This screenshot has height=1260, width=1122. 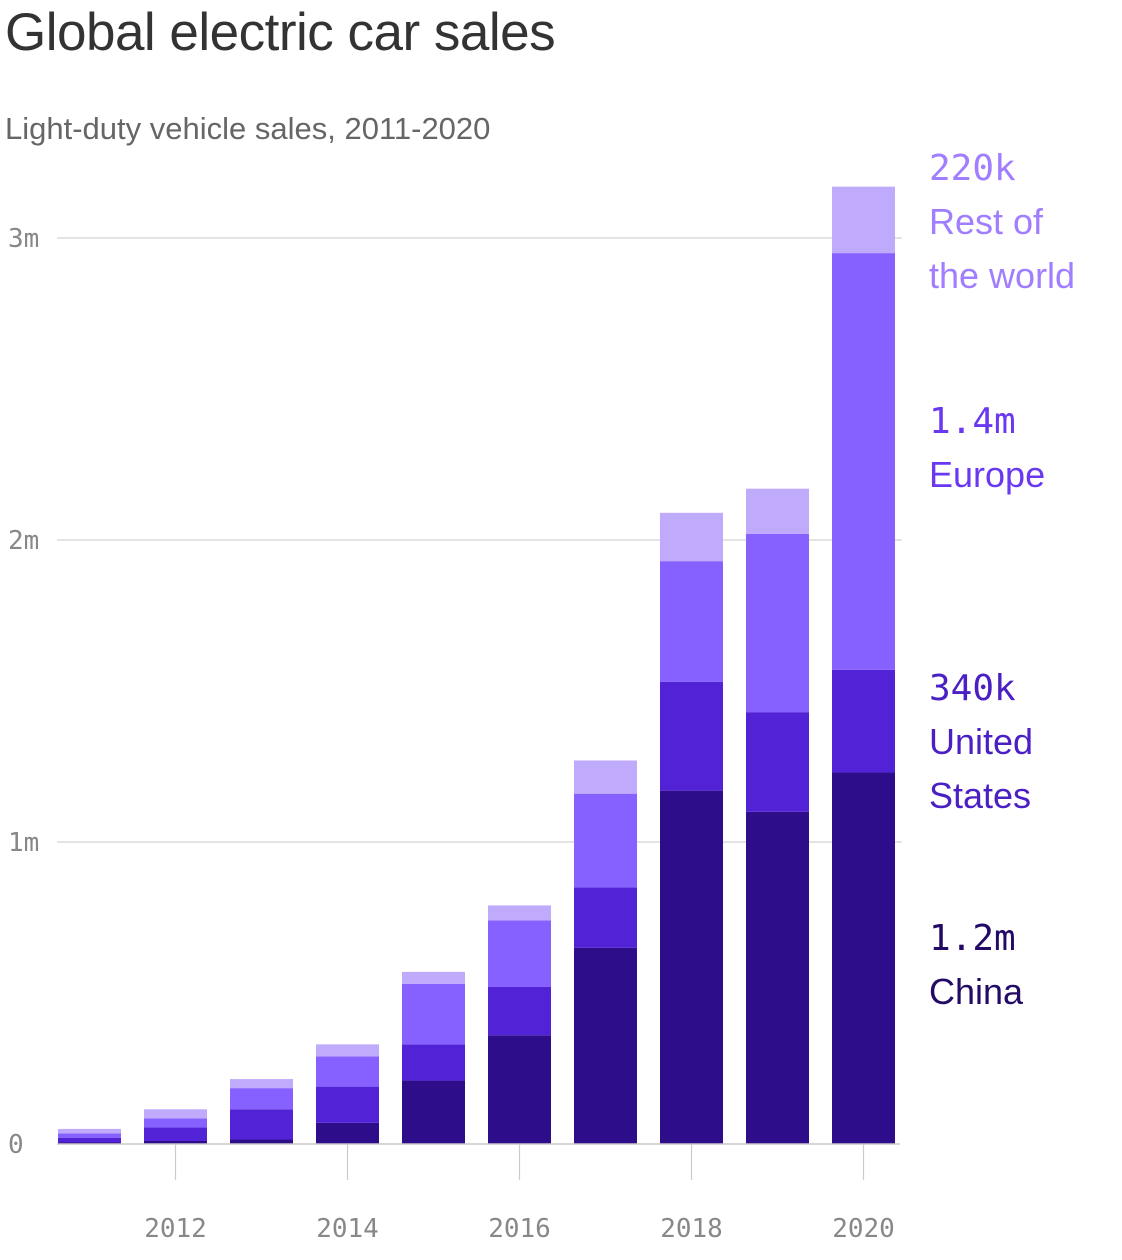 I want to click on bar-europe-2014, so click(x=347, y=1071).